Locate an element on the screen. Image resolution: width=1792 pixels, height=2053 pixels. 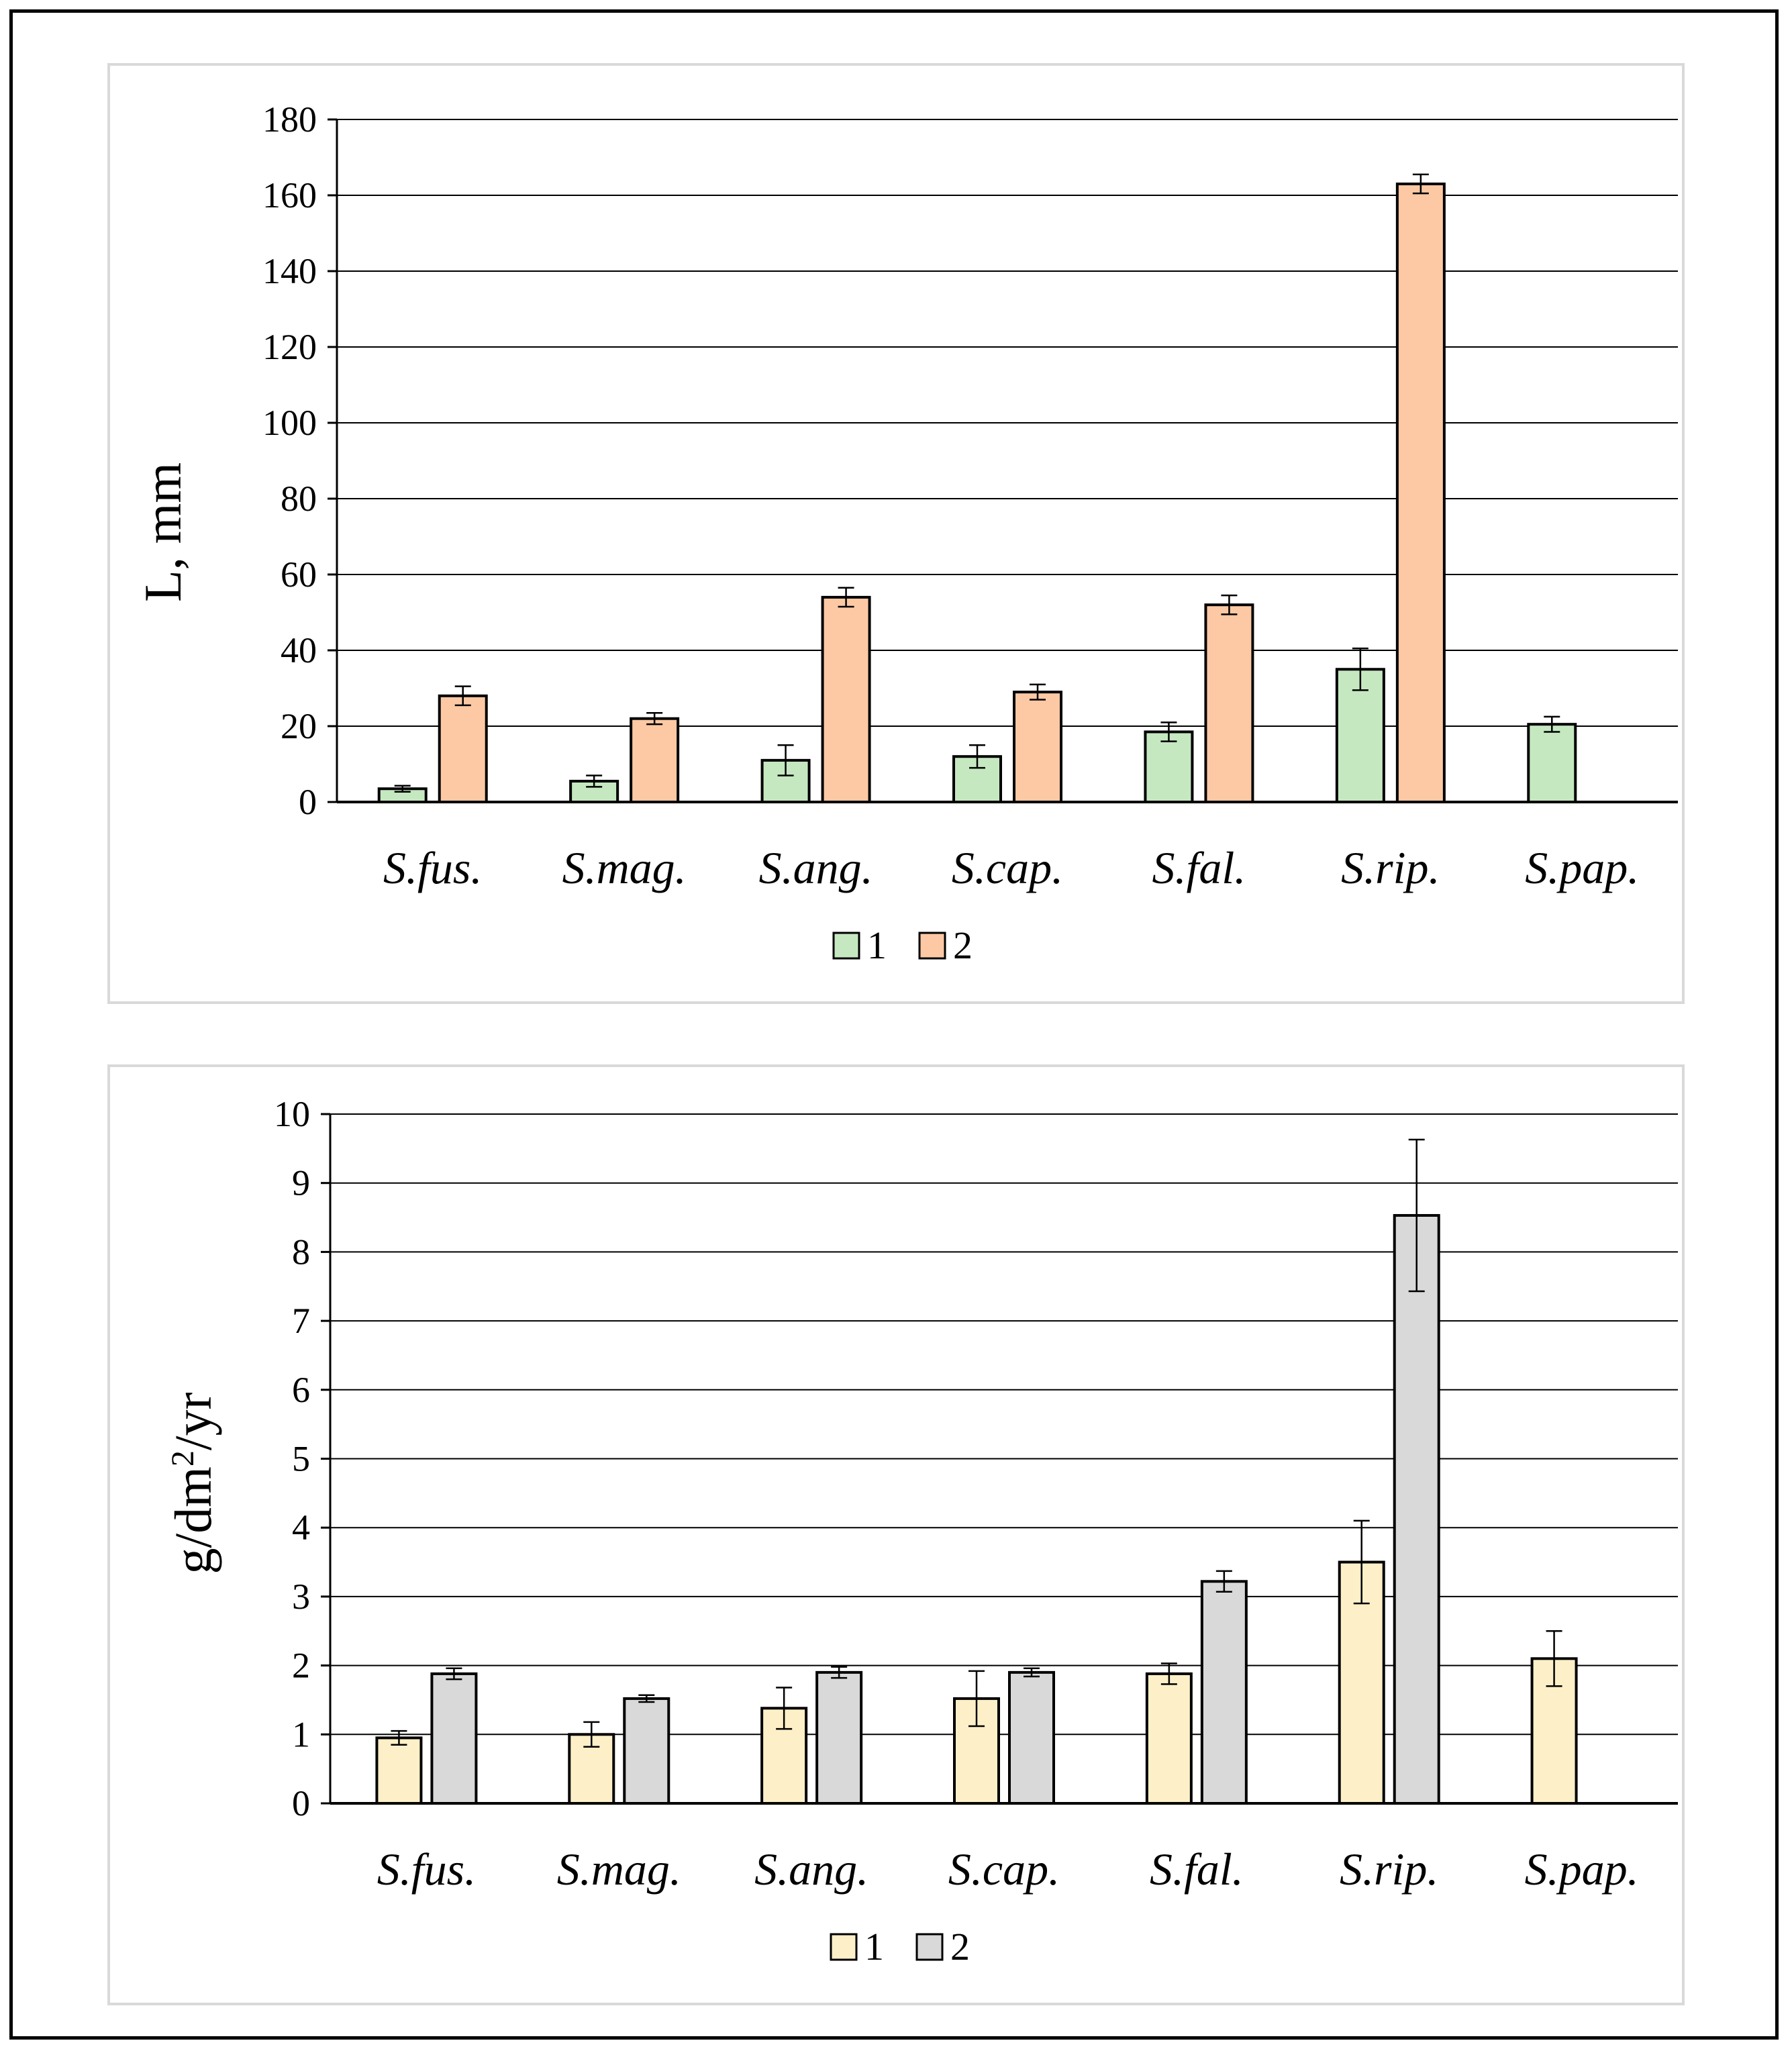
y-tick-label: 2 is located at coordinates (301, 1666).